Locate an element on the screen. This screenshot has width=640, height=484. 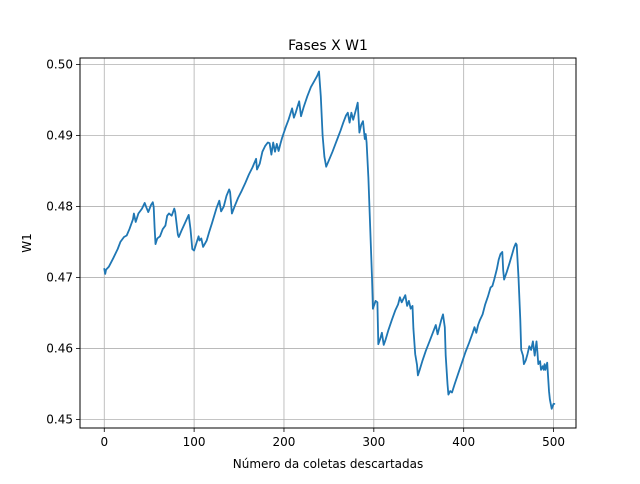
x-tick-label: 300 is located at coordinates (373, 442).